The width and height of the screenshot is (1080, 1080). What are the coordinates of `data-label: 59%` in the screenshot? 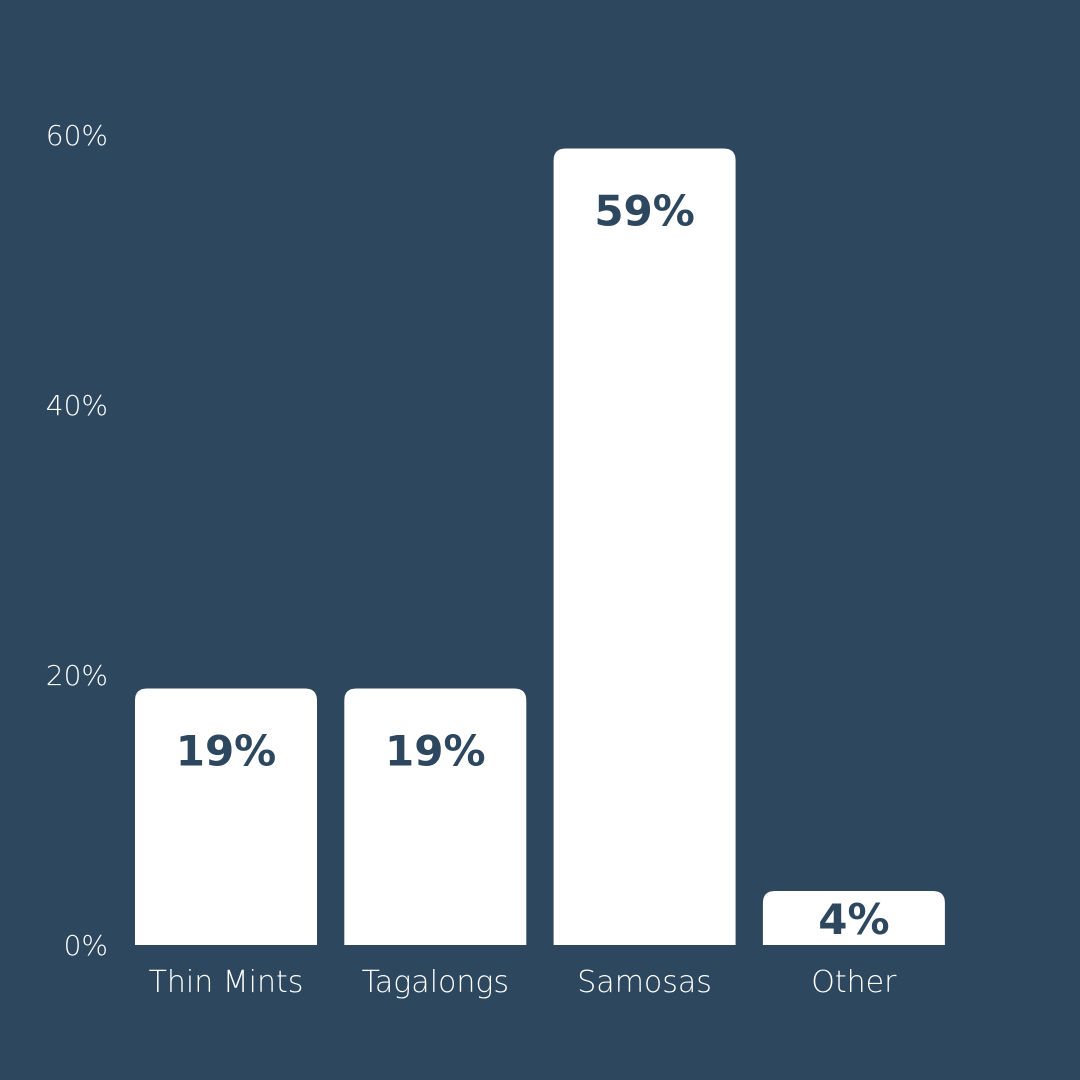 It's located at (644, 211).